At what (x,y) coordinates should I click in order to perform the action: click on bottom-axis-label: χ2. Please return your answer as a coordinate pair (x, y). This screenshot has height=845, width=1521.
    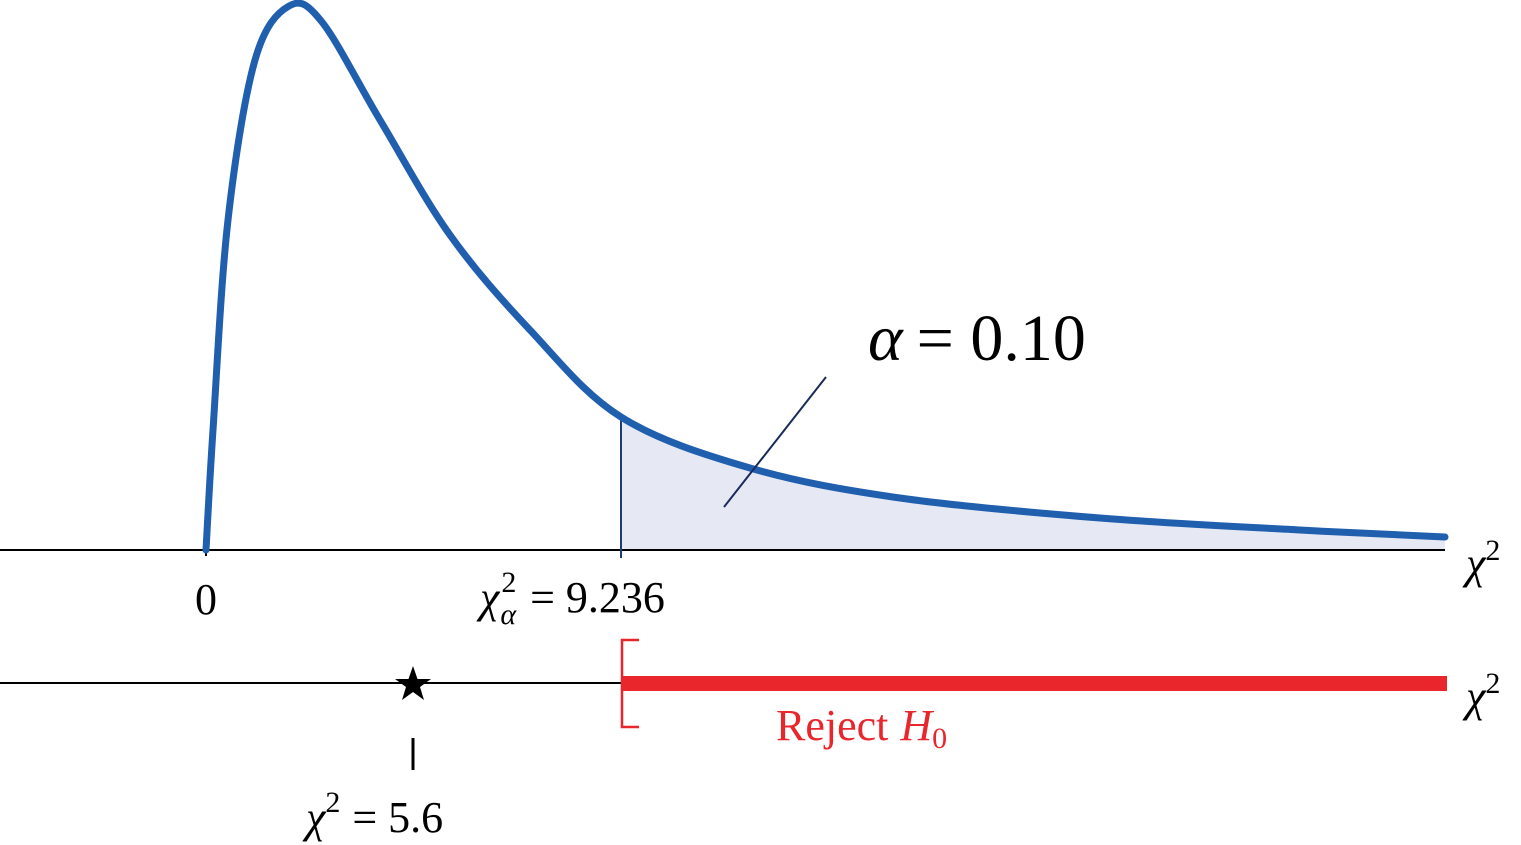
    Looking at the image, I should click on (1481, 694).